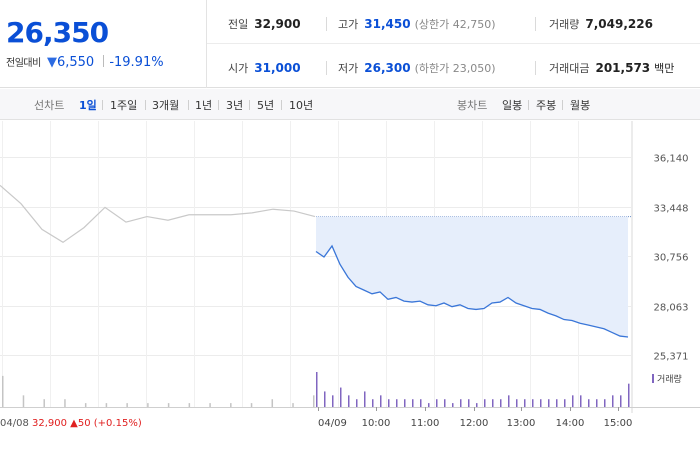 Image resolution: width=700 pixels, height=450 pixels. I want to click on period-10y: 10년, so click(301, 105).